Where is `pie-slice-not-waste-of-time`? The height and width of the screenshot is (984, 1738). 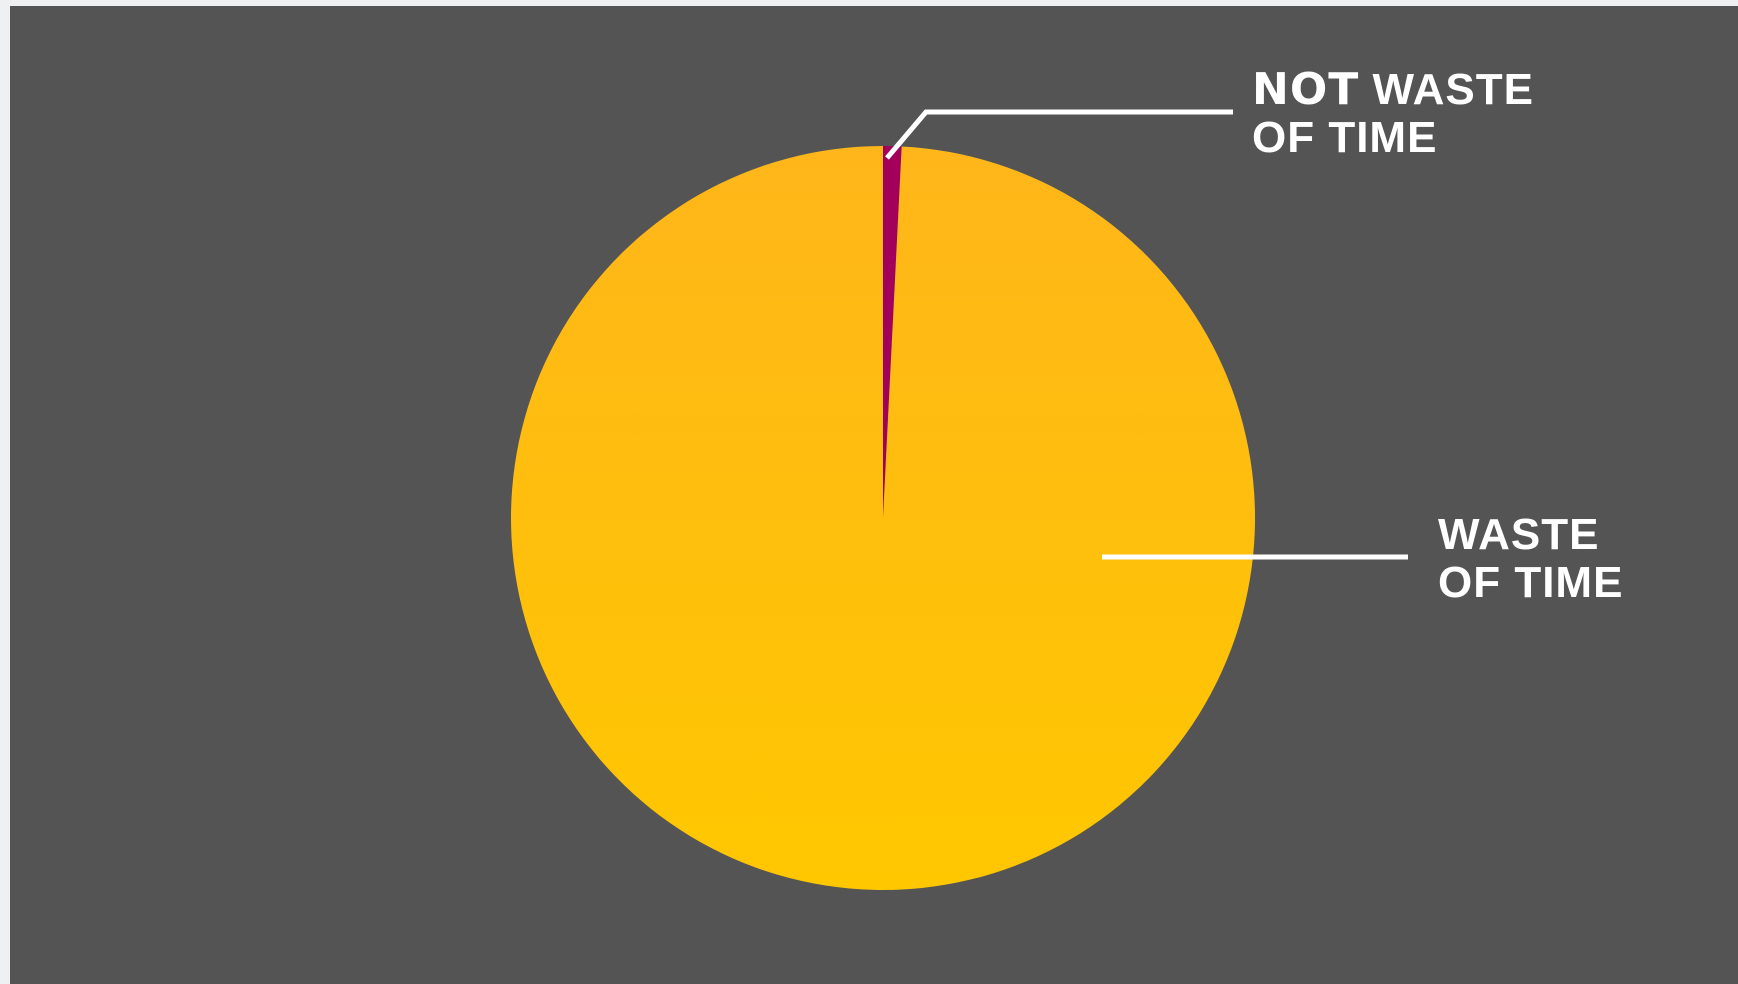
pie-slice-not-waste-of-time is located at coordinates (892, 332).